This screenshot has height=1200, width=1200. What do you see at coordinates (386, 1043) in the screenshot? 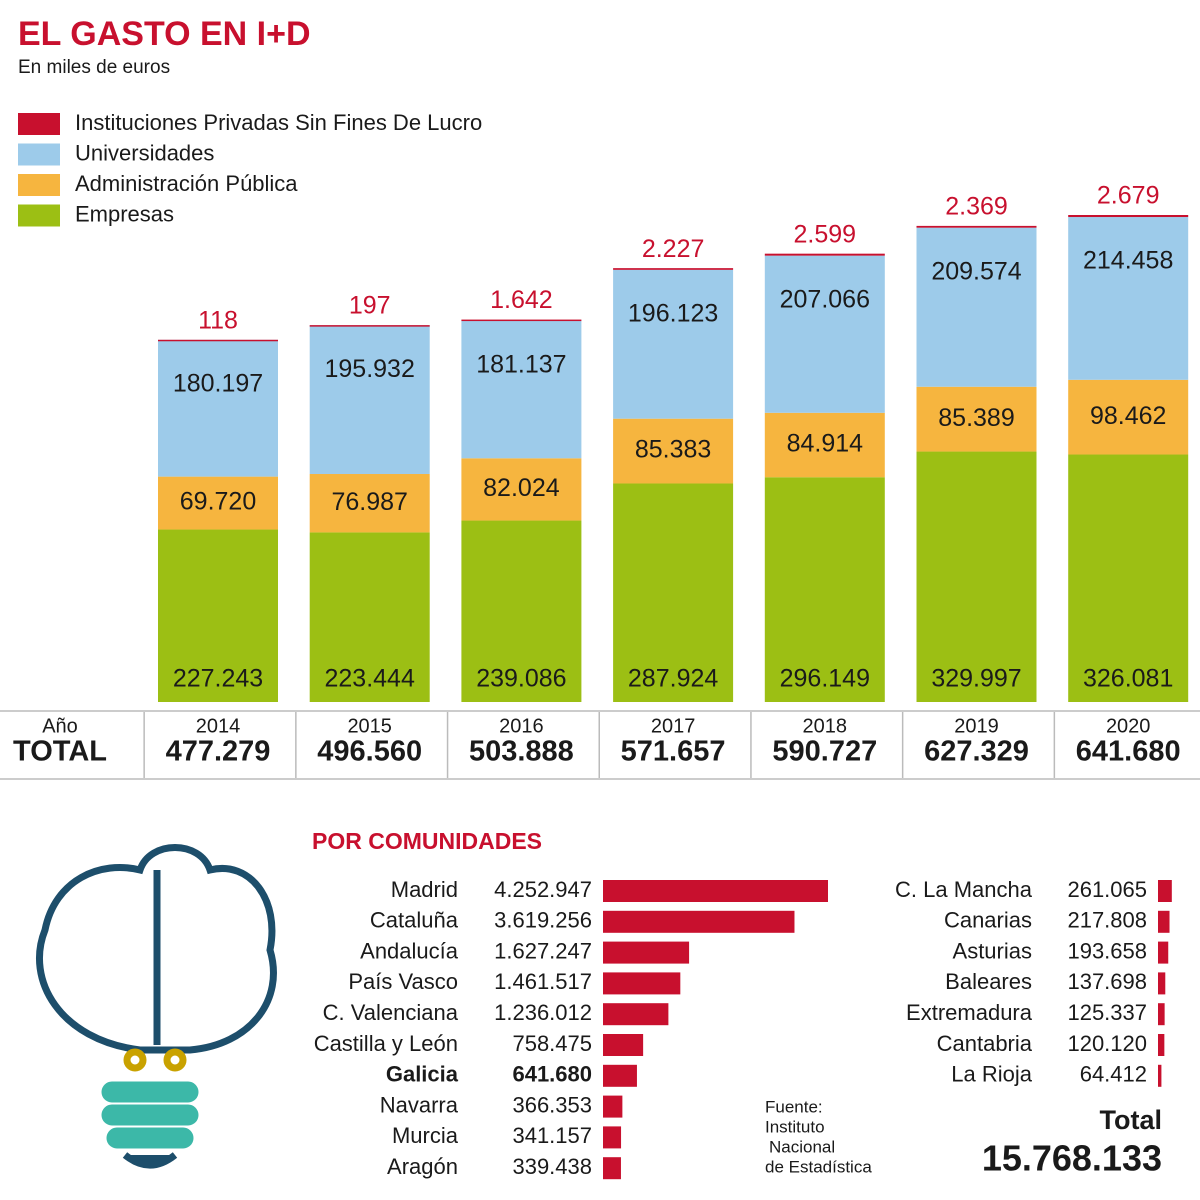
I see `category-label: Castilla y León` at bounding box center [386, 1043].